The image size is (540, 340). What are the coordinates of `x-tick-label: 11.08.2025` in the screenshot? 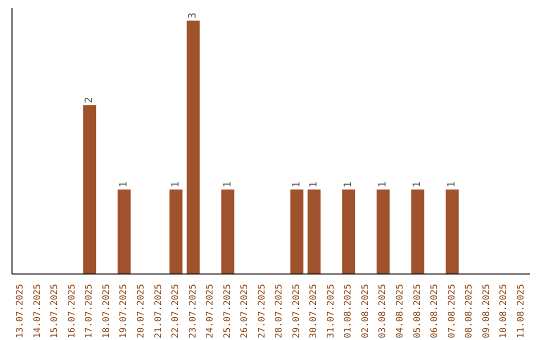 It's located at (521, 311).